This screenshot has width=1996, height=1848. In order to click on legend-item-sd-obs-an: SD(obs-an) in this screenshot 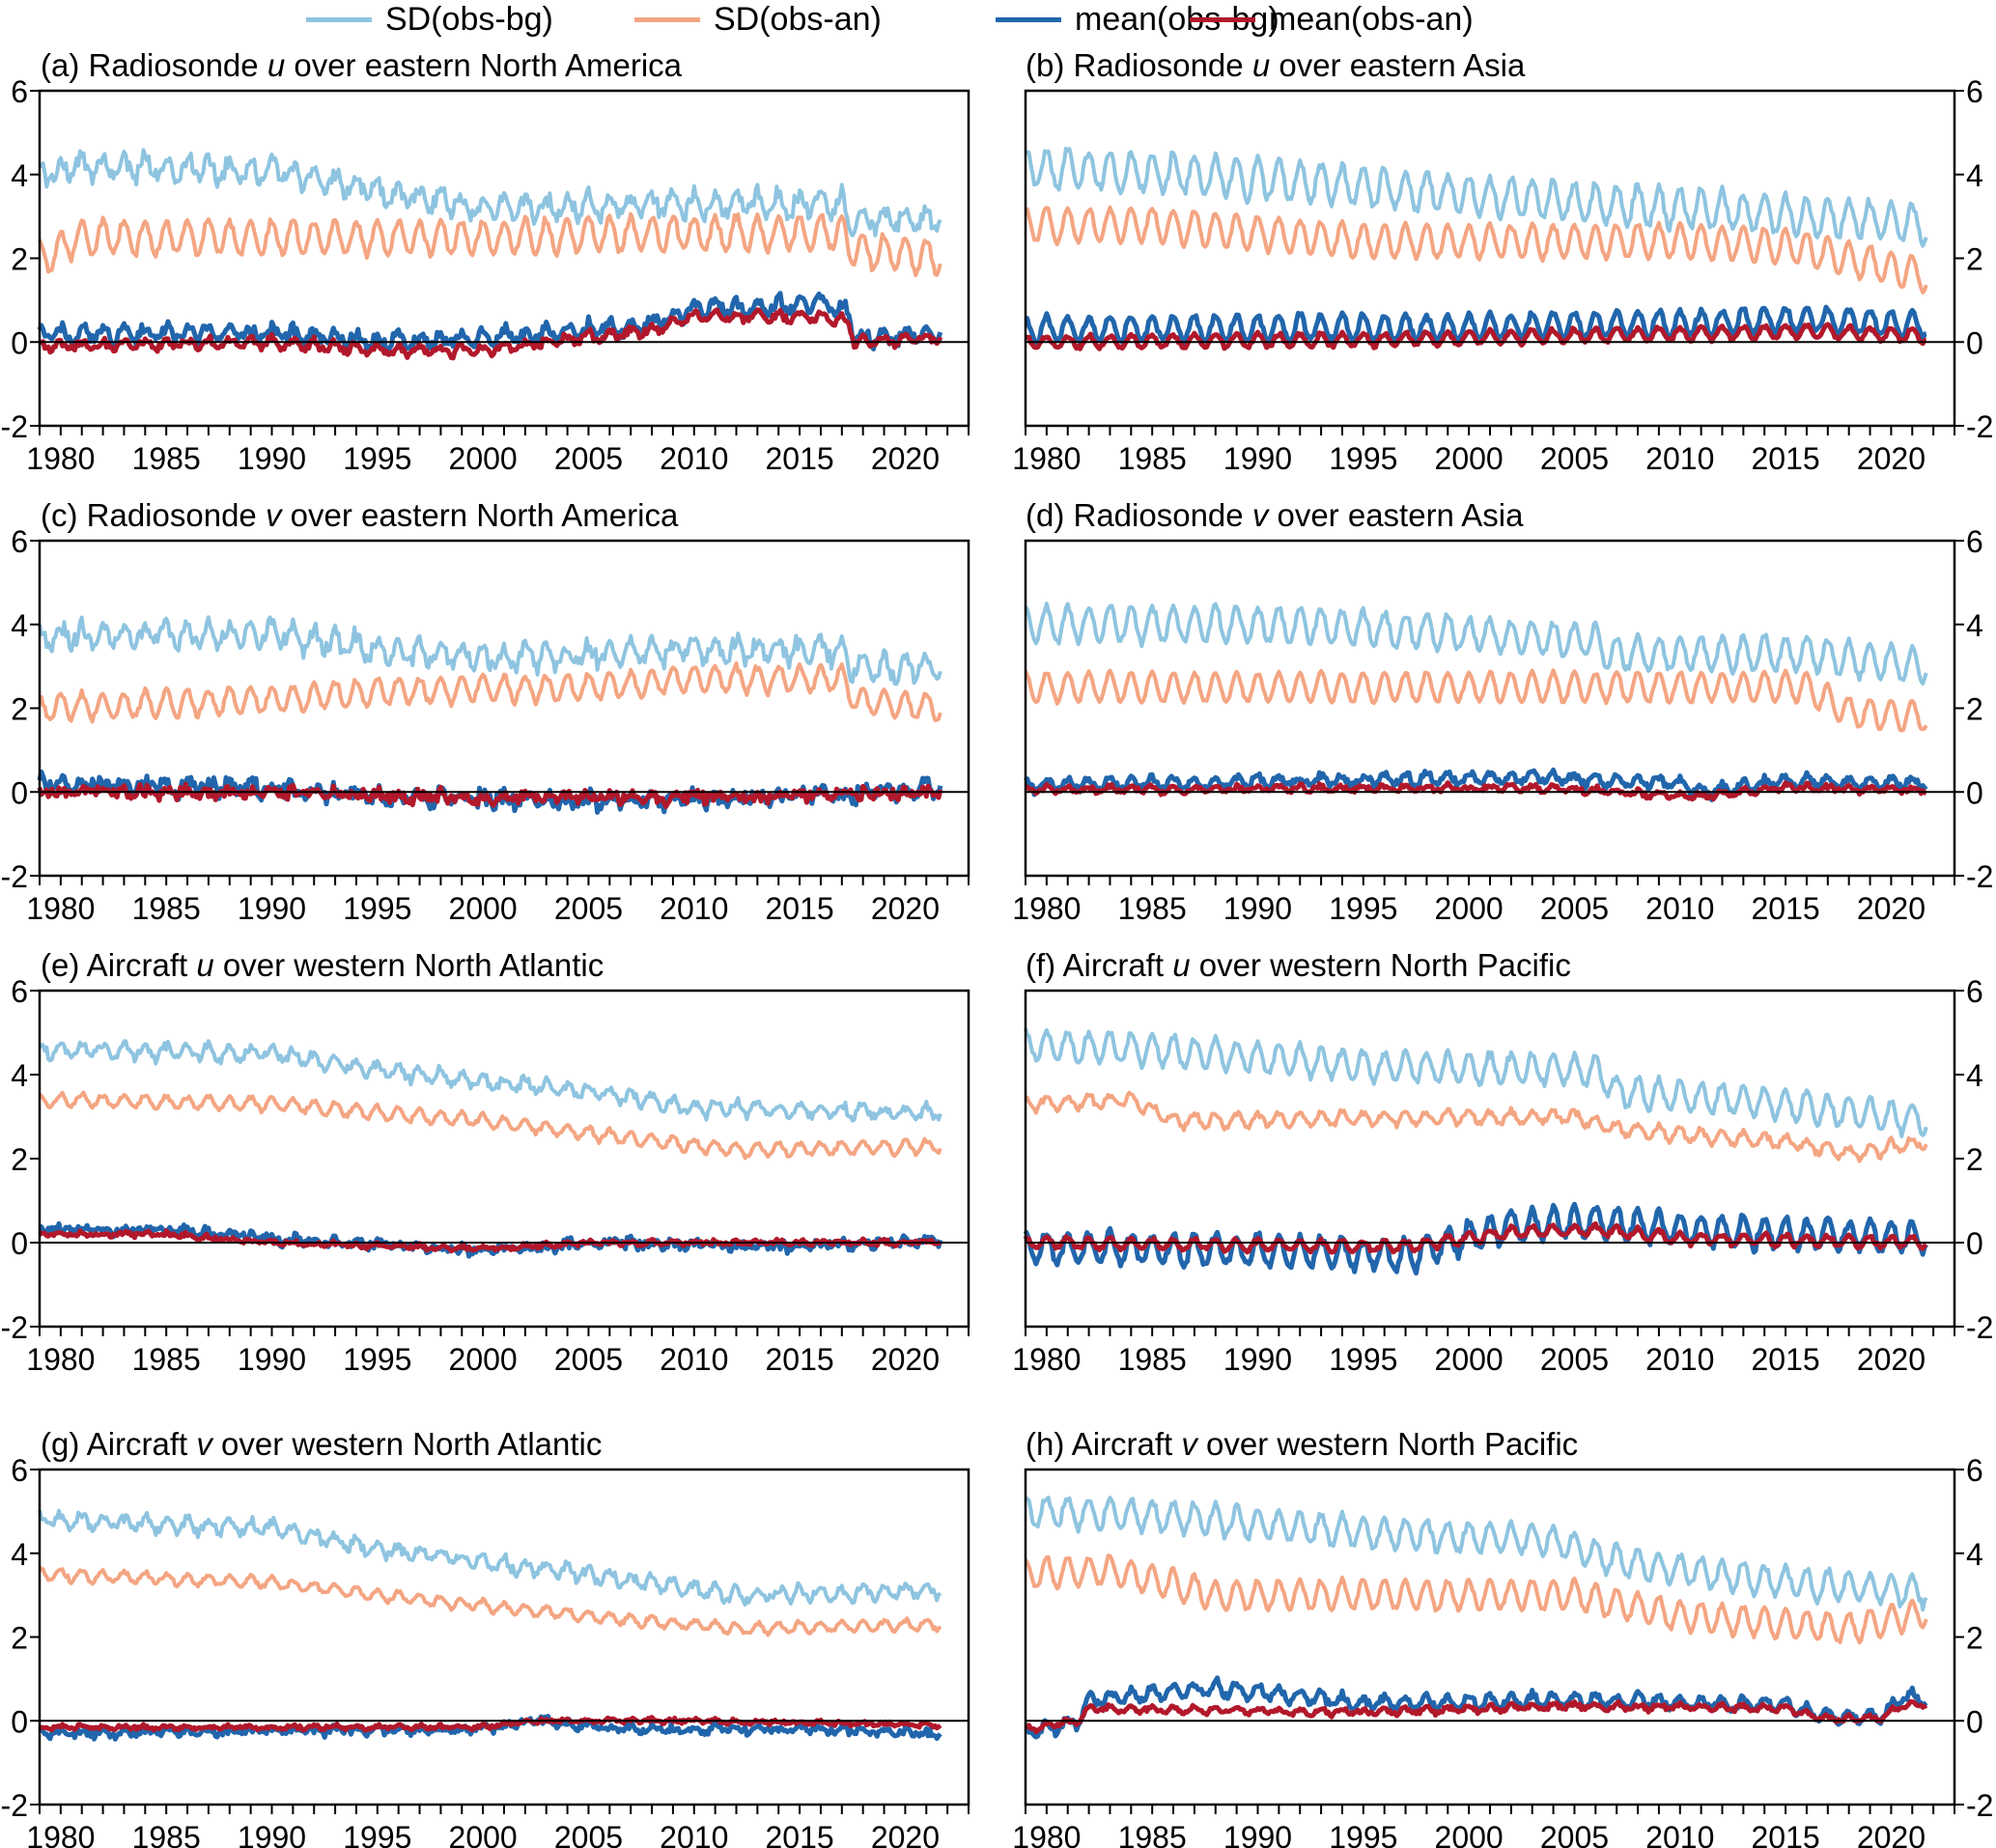, I will do `click(758, 20)`.